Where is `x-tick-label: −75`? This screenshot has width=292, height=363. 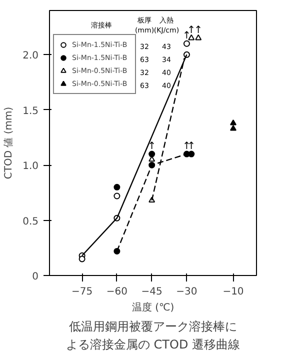
x-tick-label: −75 is located at coordinates (82, 292).